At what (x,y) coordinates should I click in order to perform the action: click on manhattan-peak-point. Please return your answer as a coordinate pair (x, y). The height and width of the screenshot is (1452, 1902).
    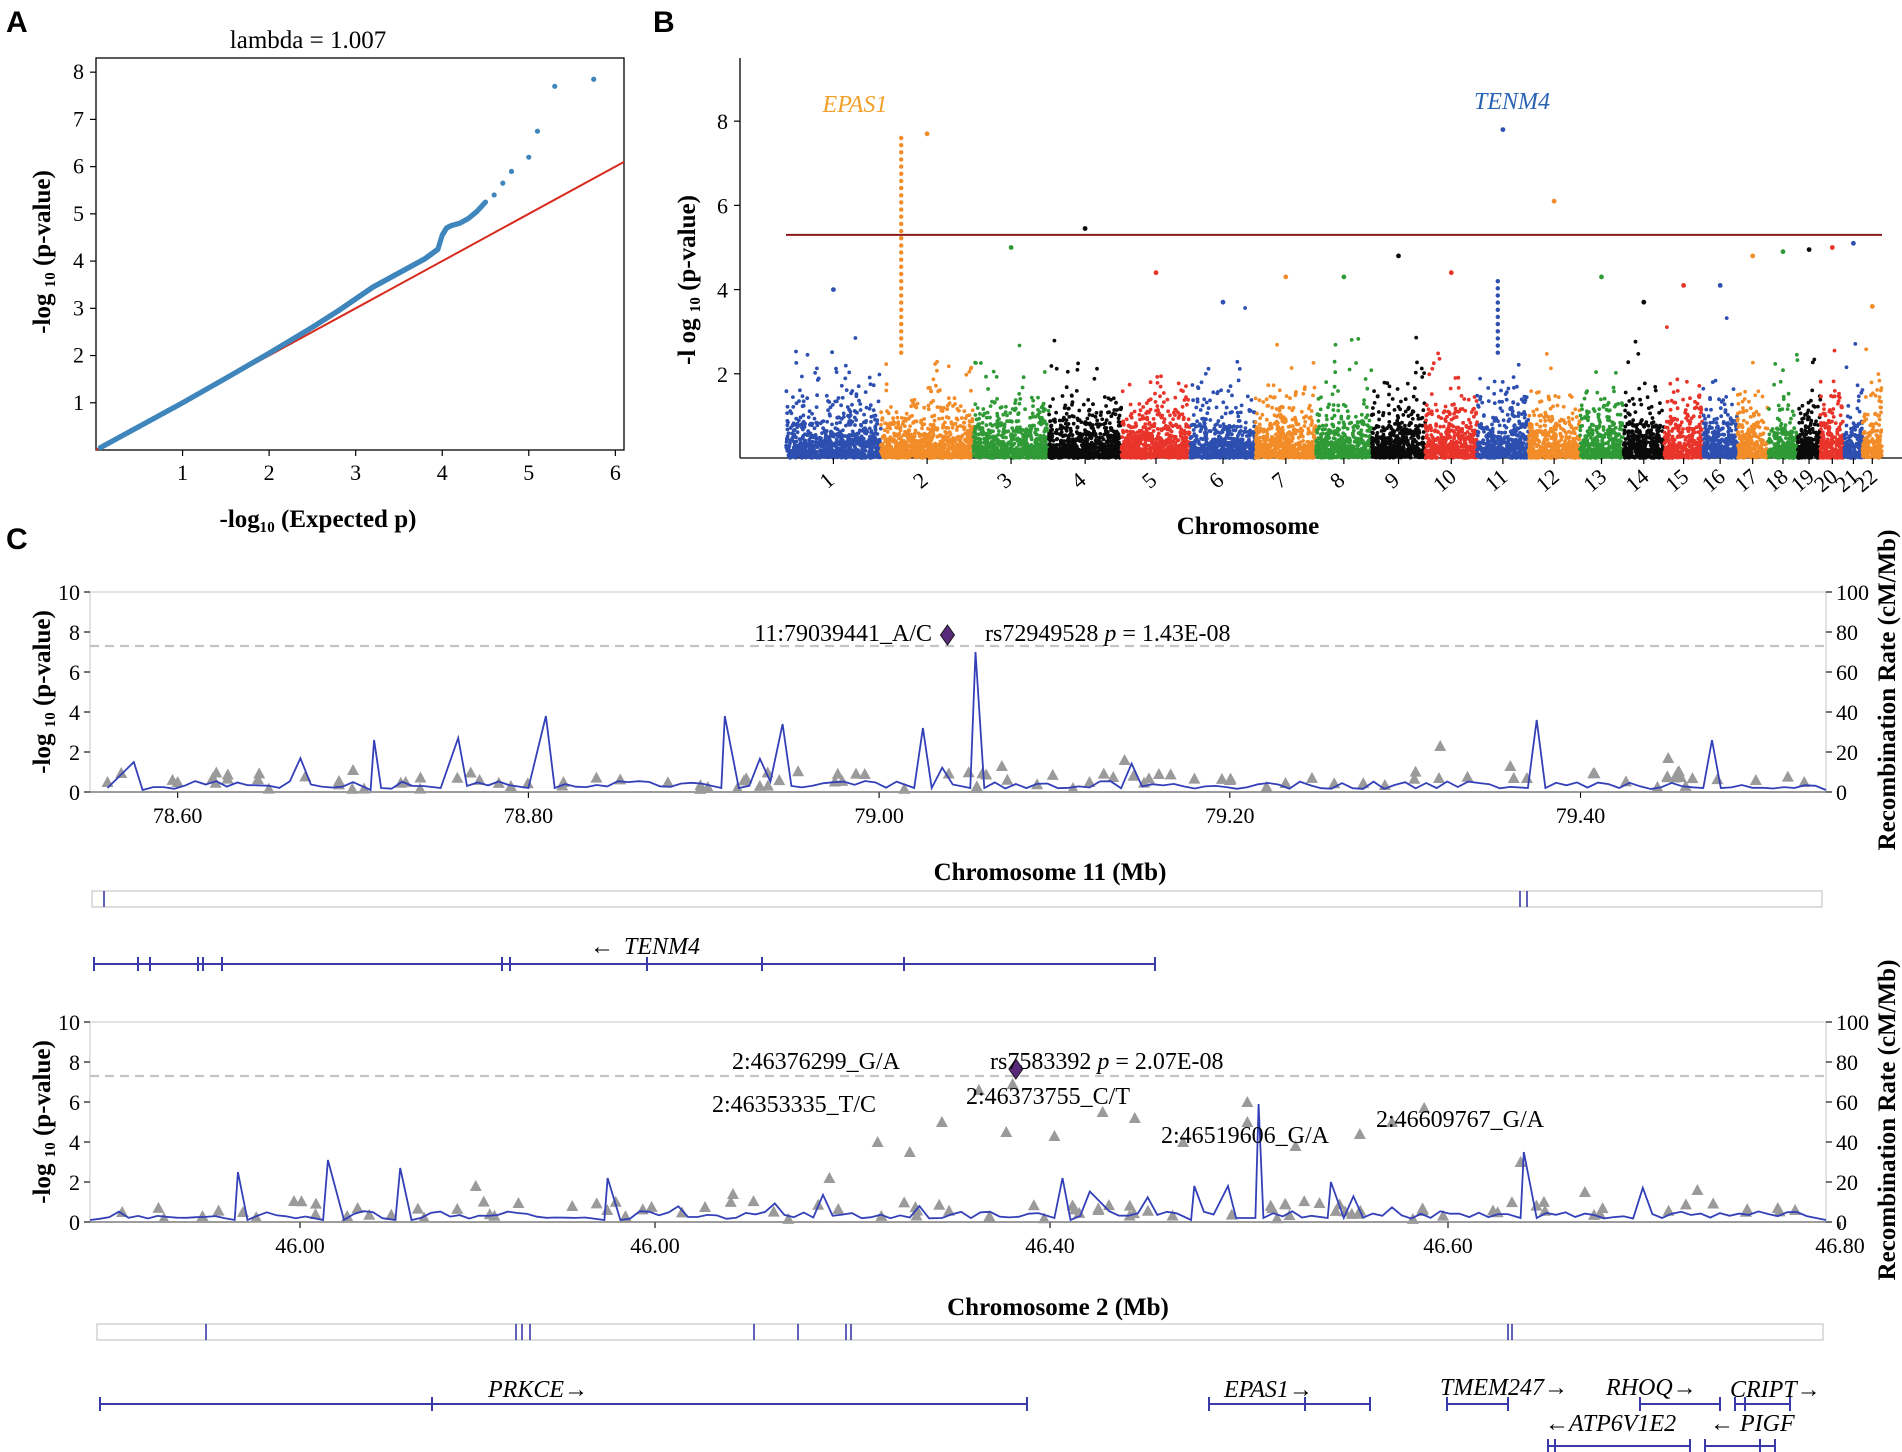
    Looking at the image, I should click on (833, 289).